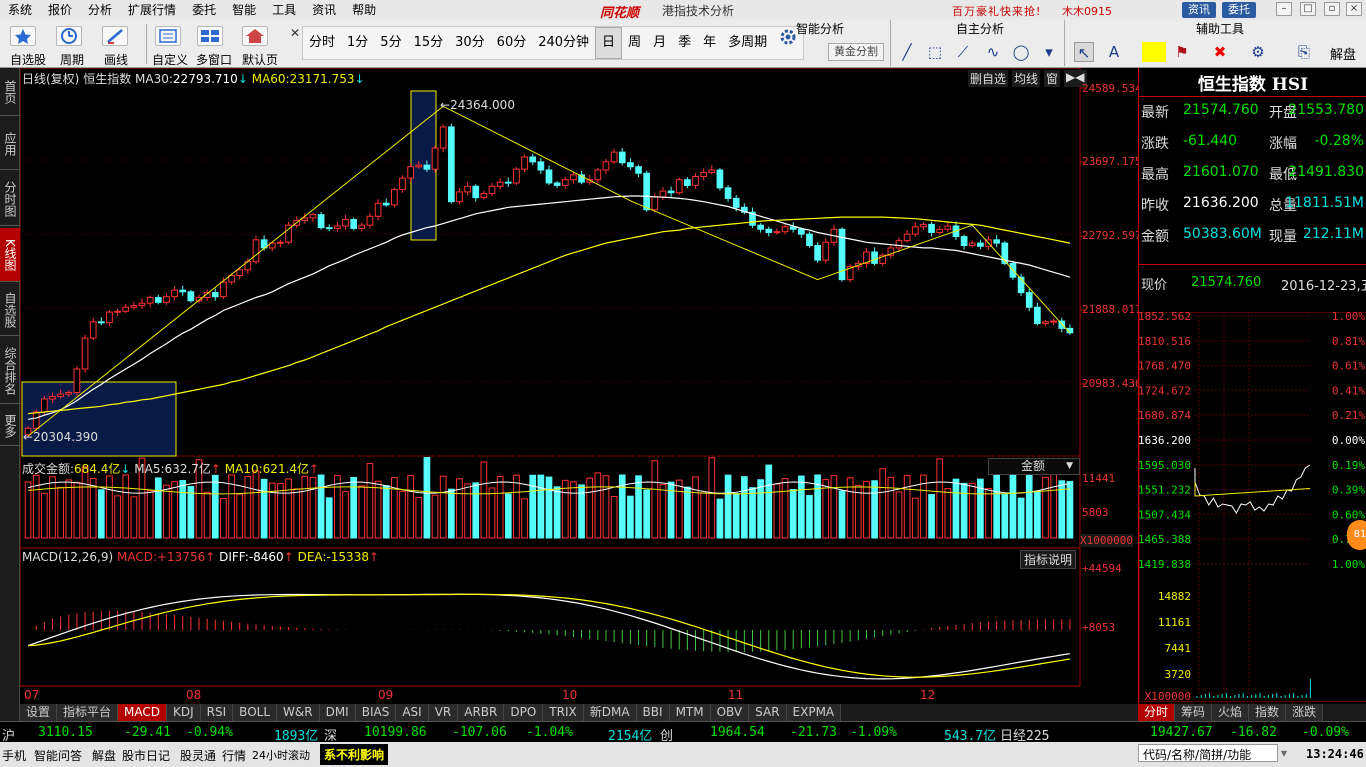  What do you see at coordinates (1087, 11) in the screenshot?
I see `user-name: 木木0915` at bounding box center [1087, 11].